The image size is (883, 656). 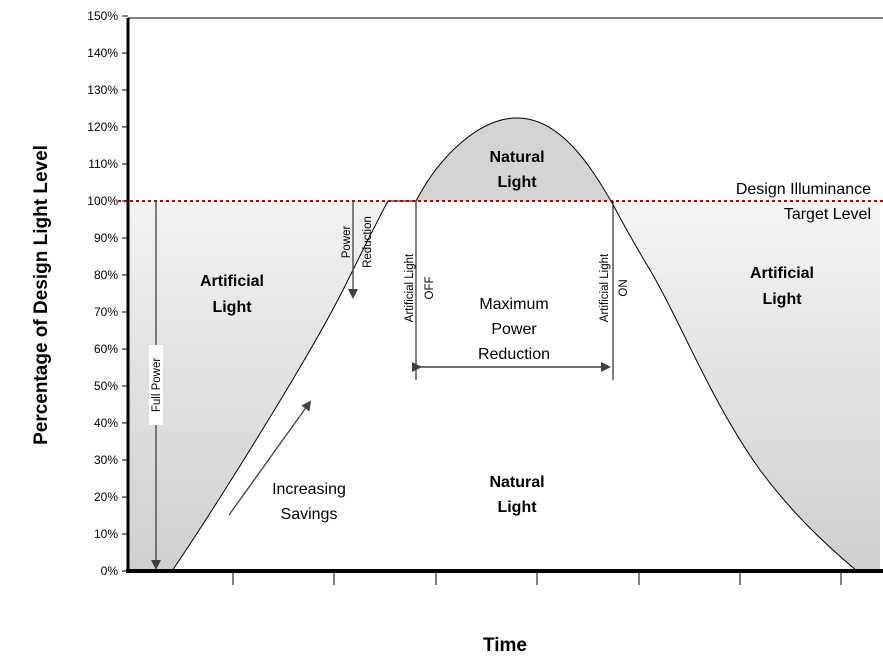 What do you see at coordinates (106, 386) in the screenshot?
I see `y-tick-label: 50%` at bounding box center [106, 386].